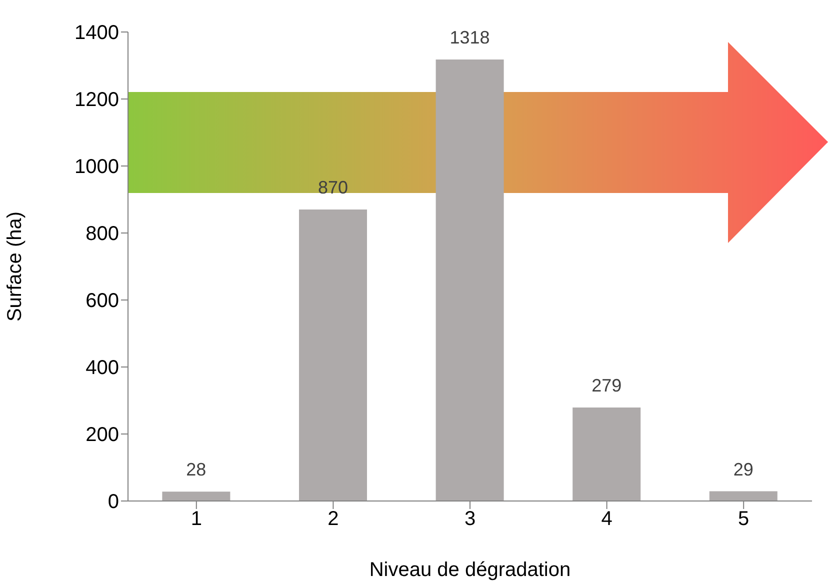 This screenshot has height=582, width=828. What do you see at coordinates (102, 301) in the screenshot?
I see `y-tick-label: 600` at bounding box center [102, 301].